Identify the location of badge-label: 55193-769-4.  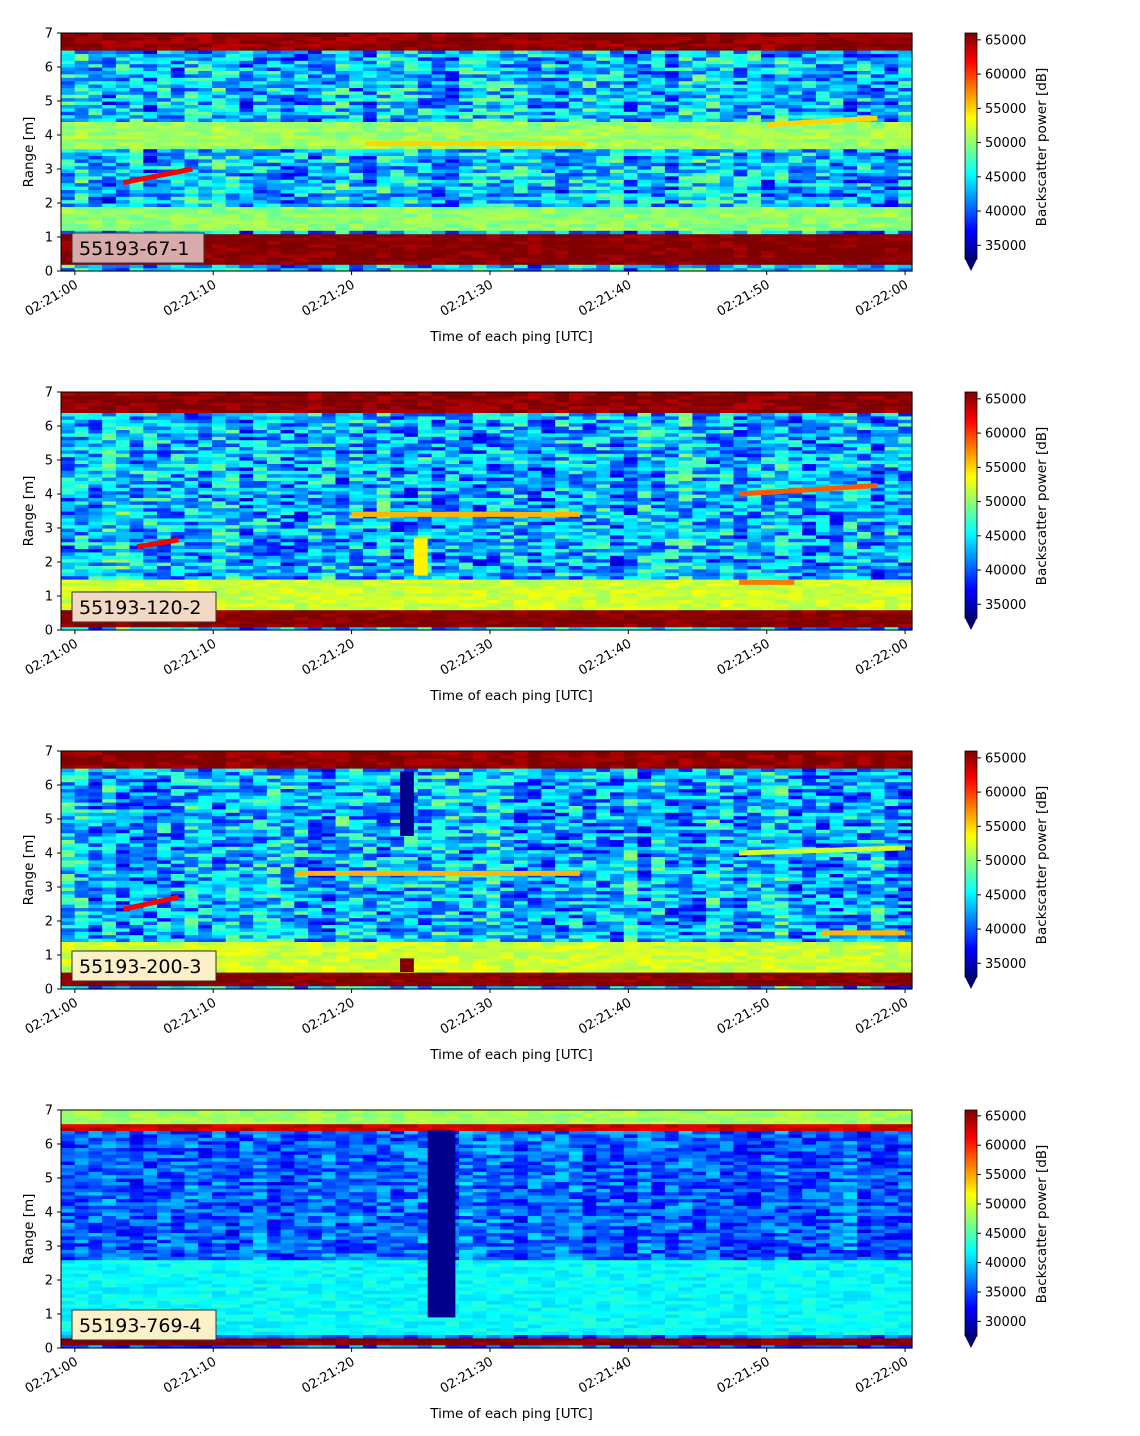
(140, 1326).